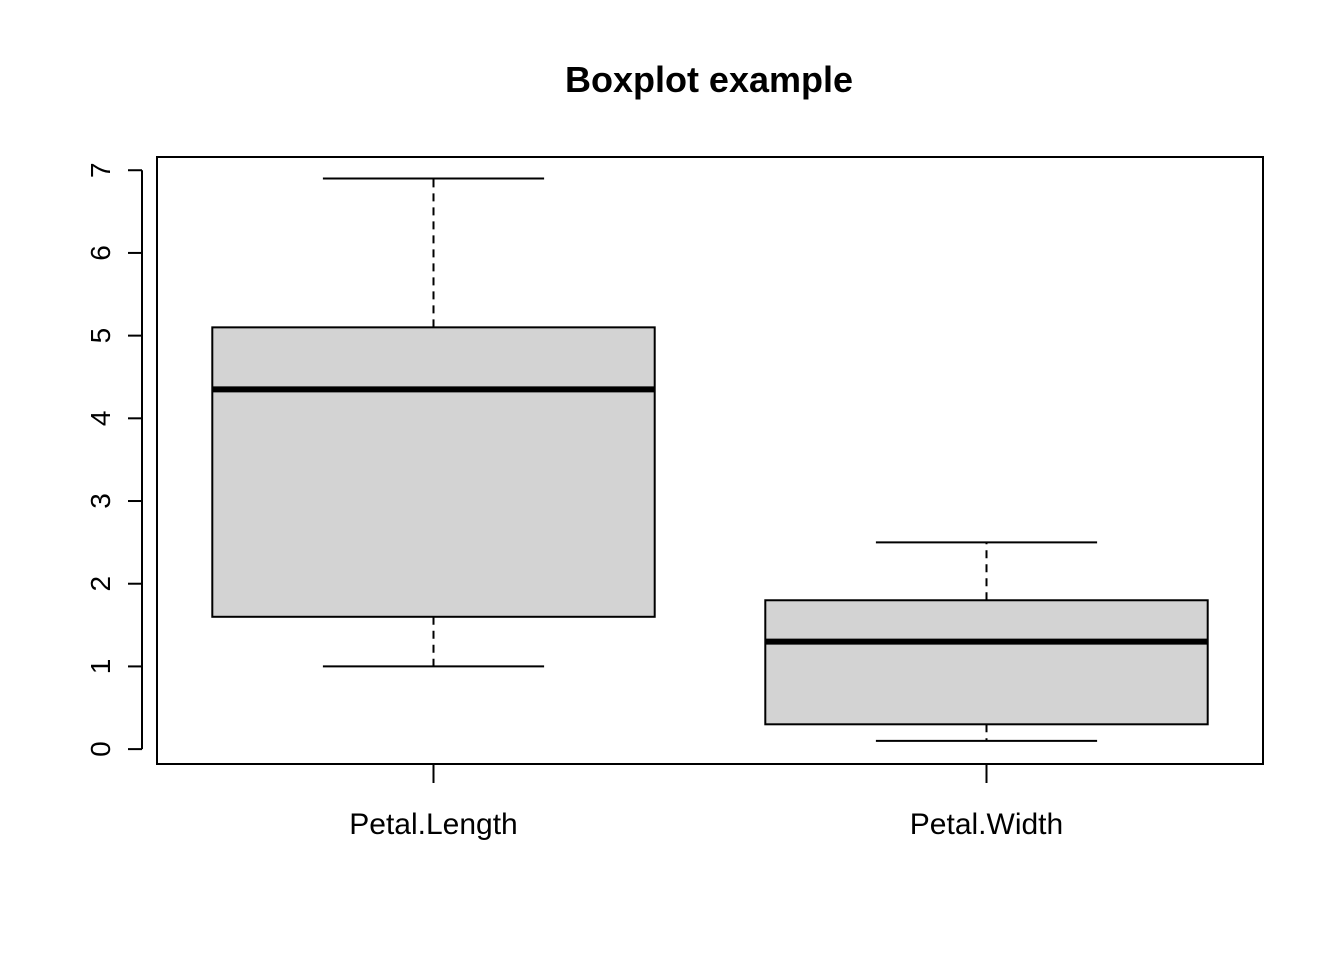  Describe the element at coordinates (100, 253) in the screenshot. I see `y-tick-label: 6` at that location.